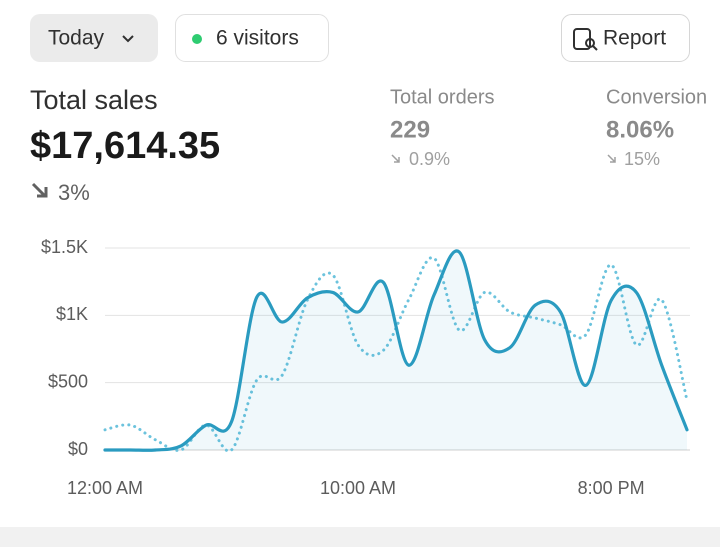 This screenshot has width=720, height=547. What do you see at coordinates (78, 449) in the screenshot?
I see `y-tick-label: $0` at bounding box center [78, 449].